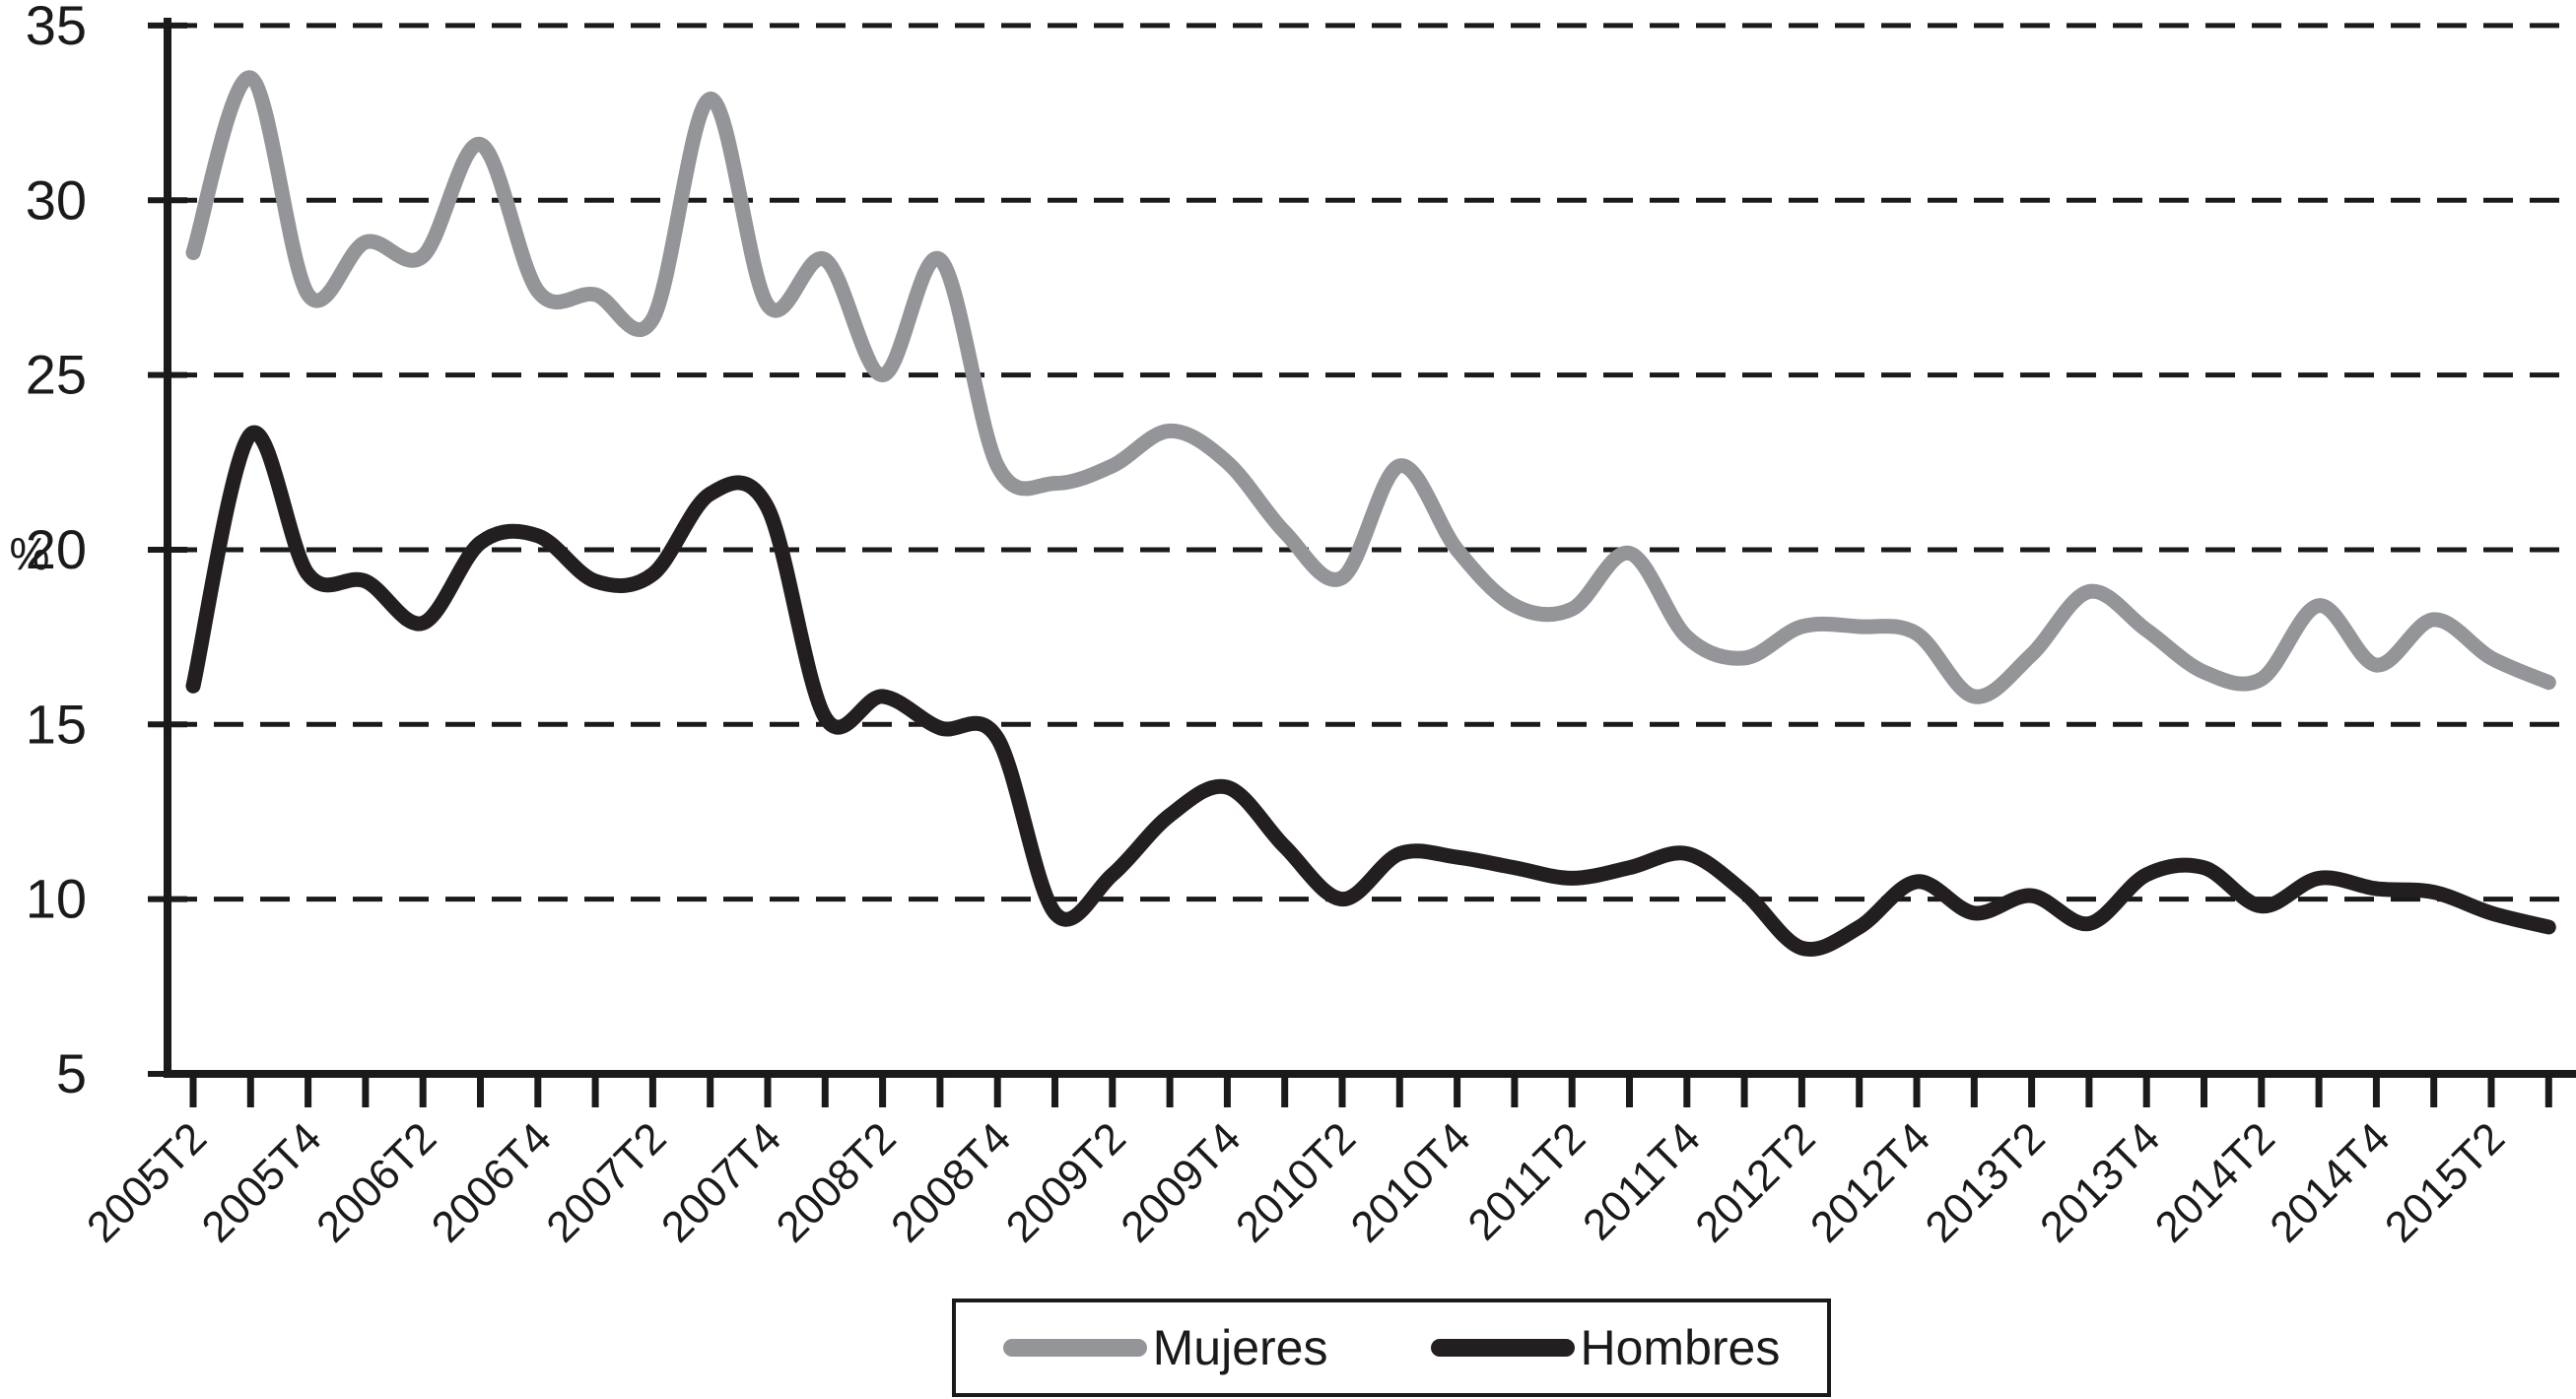 The width and height of the screenshot is (2576, 1399). Describe the element at coordinates (56, 200) in the screenshot. I see `y-tick-label: 30` at that location.